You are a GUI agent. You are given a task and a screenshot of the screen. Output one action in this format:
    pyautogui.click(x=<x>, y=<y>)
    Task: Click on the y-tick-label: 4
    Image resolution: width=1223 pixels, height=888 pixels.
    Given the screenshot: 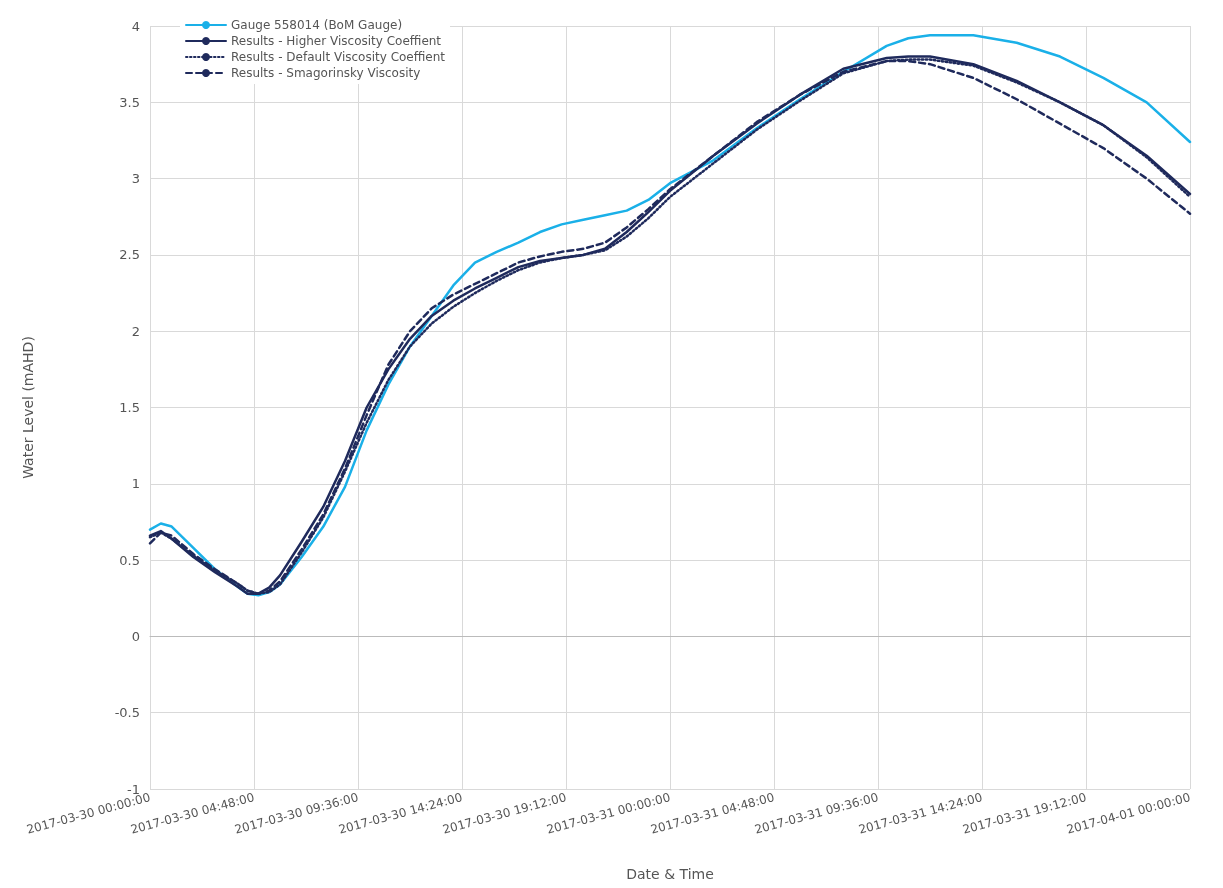 What is the action you would take?
    pyautogui.click(x=135, y=26)
    